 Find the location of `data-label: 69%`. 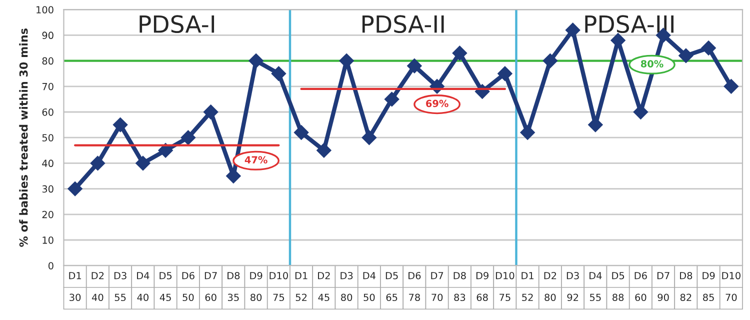

data-label: 69% is located at coordinates (437, 104).